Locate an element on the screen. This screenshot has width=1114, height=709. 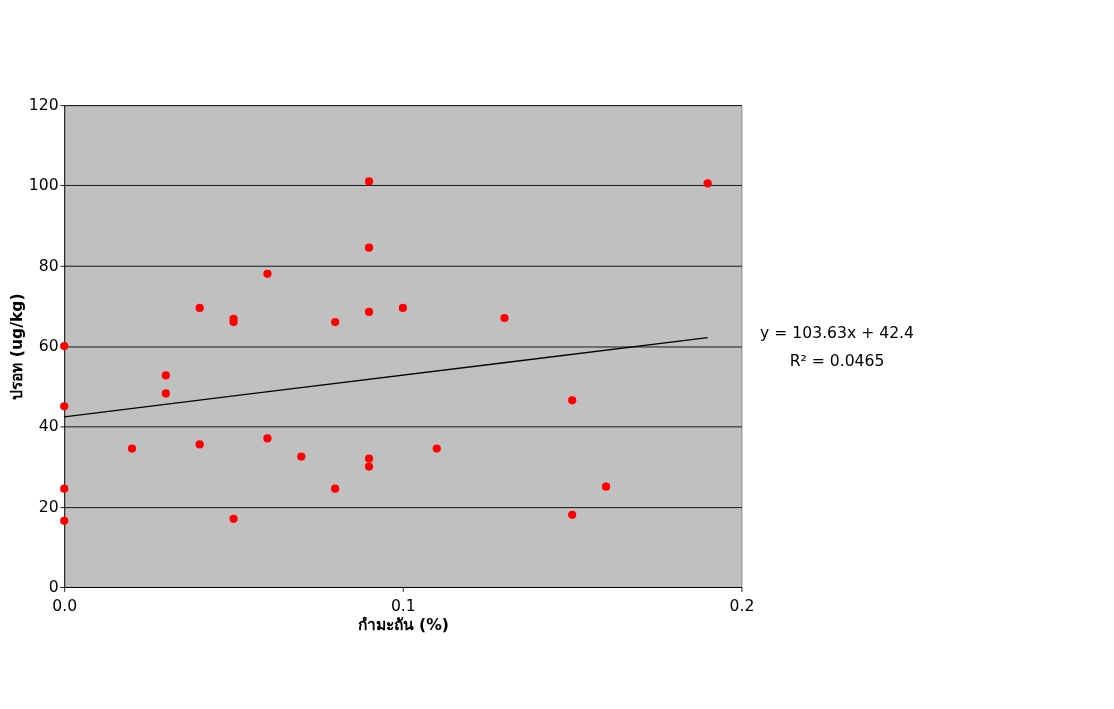
y-tick-label: 40 is located at coordinates (48, 426).